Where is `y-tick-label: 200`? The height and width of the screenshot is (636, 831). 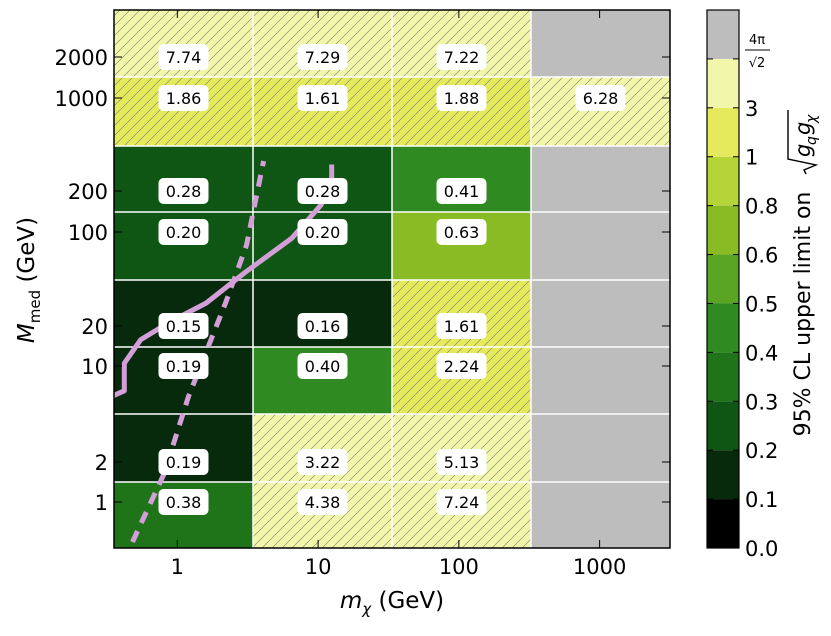
y-tick-label: 200 is located at coordinates (88, 192).